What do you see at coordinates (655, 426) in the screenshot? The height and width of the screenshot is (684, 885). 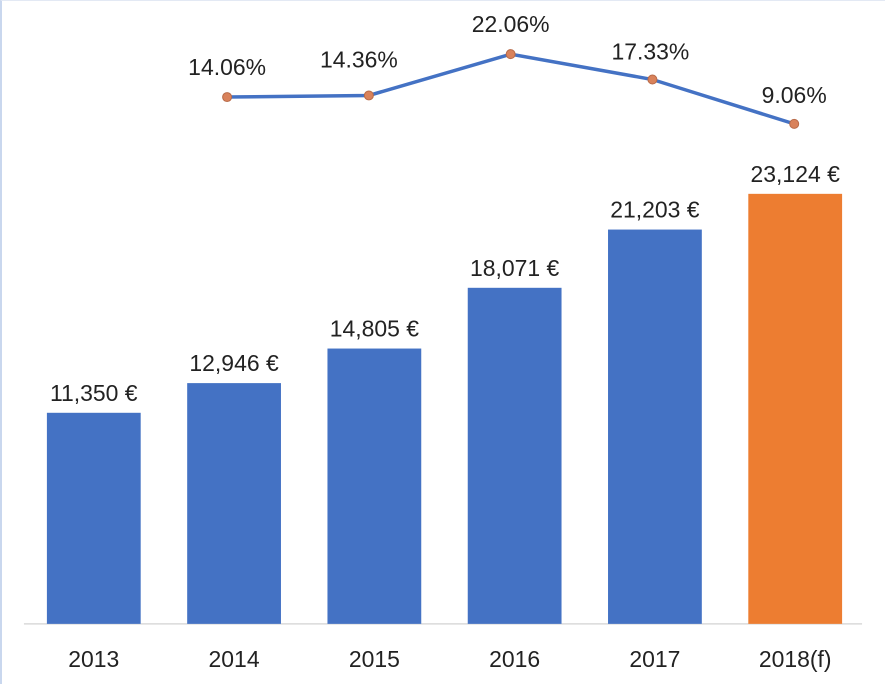 I see `bar-2017` at bounding box center [655, 426].